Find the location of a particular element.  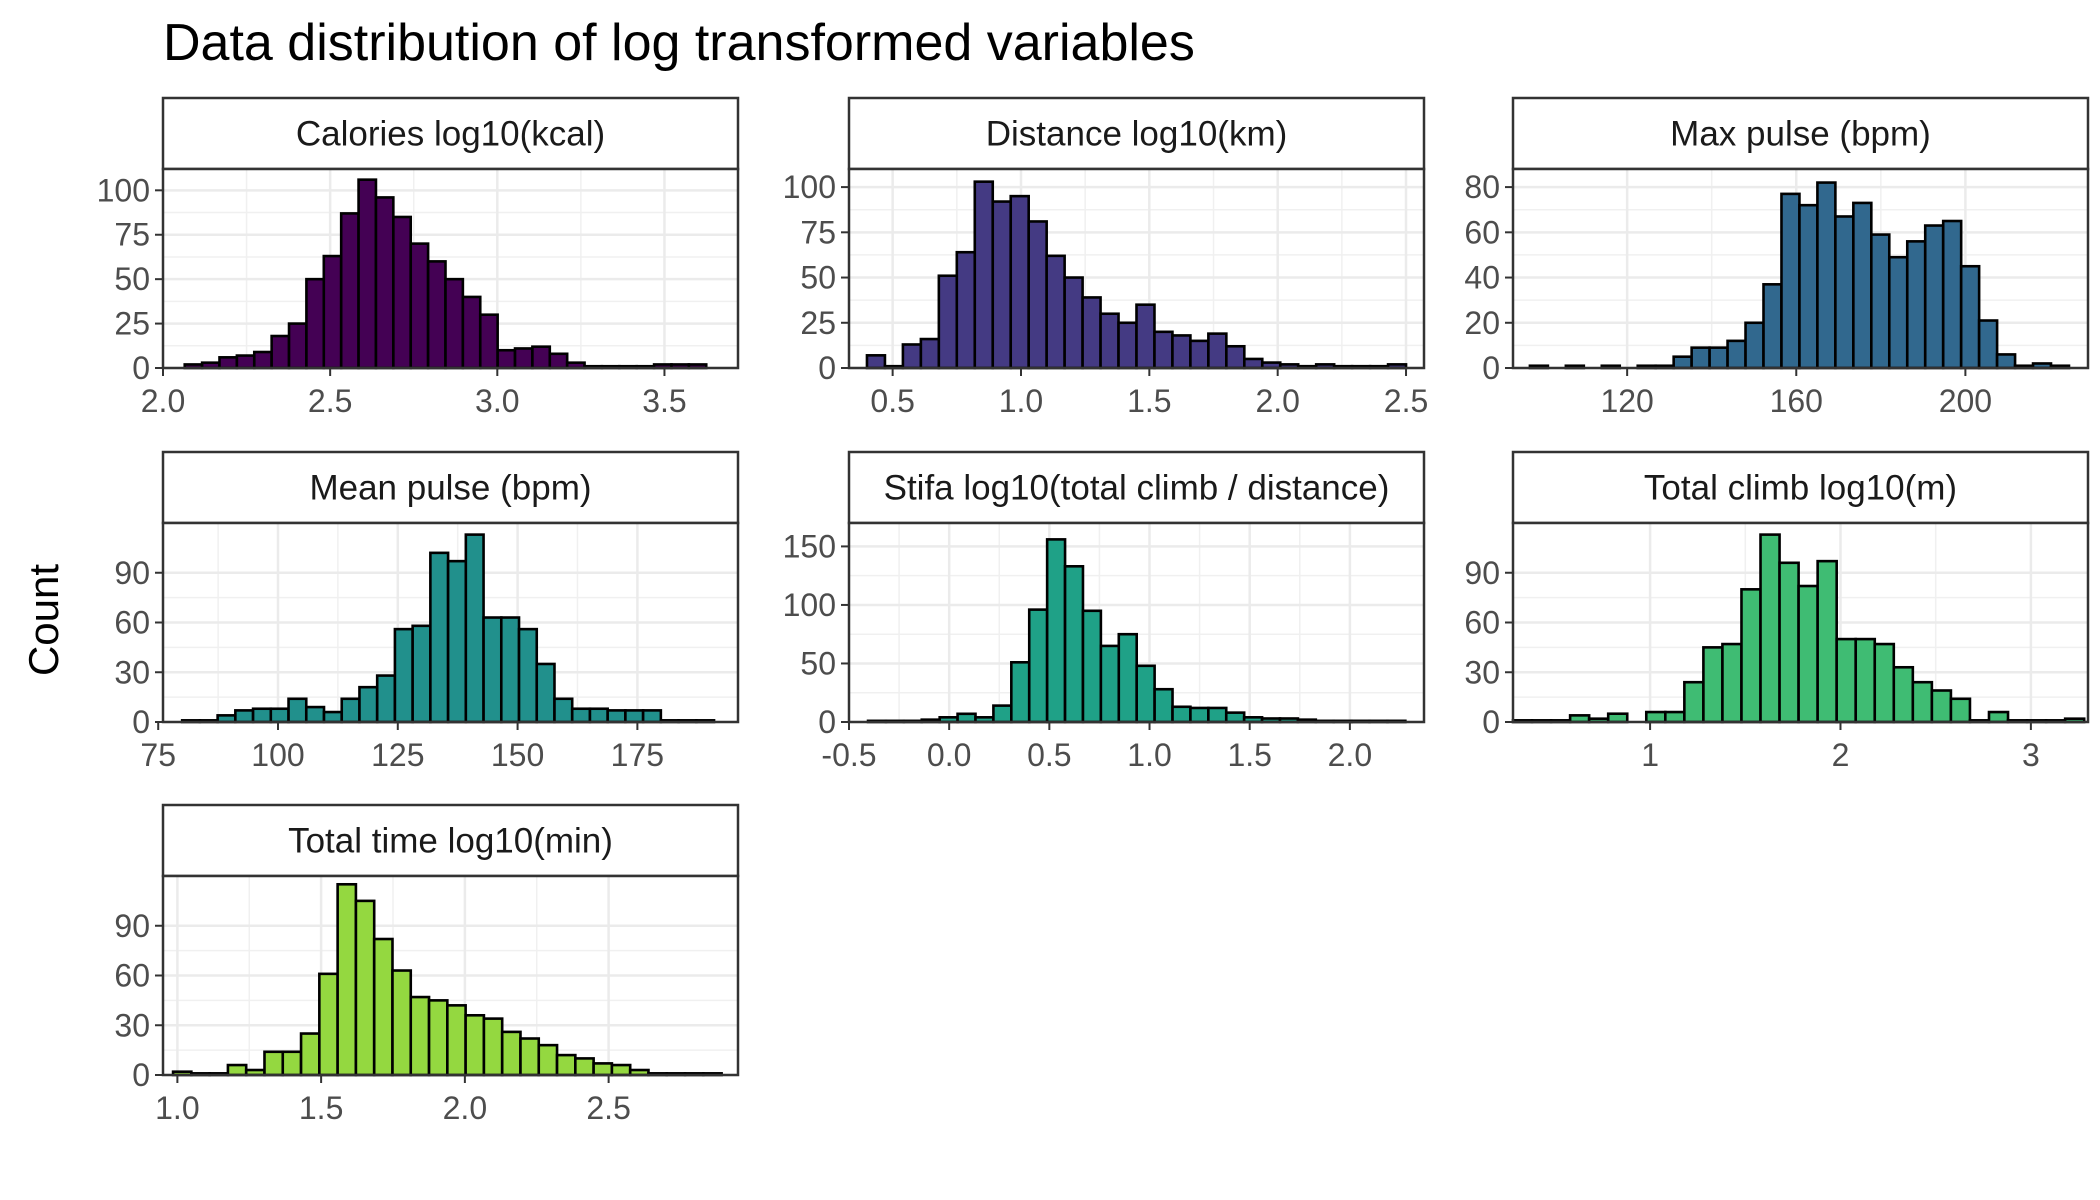

x-tick-label: 100 is located at coordinates (277, 755).